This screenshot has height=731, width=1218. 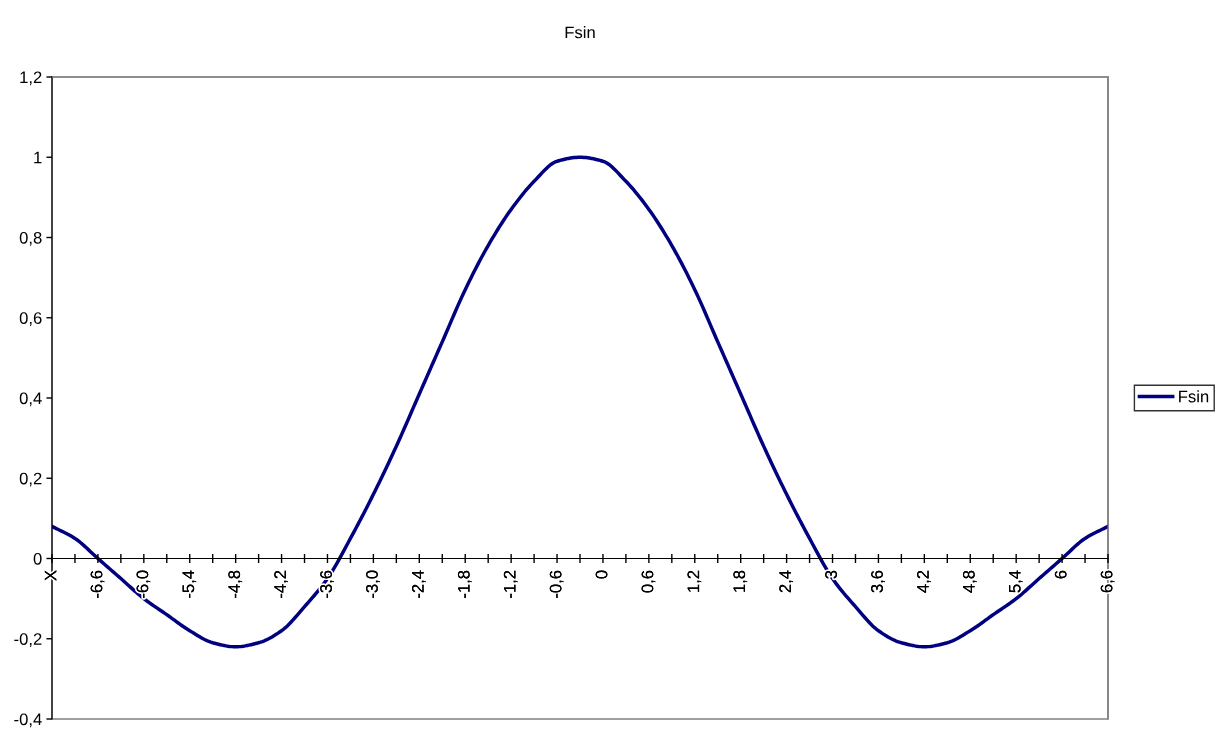 What do you see at coordinates (281, 584) in the screenshot?
I see `x-tick-label: -4,2` at bounding box center [281, 584].